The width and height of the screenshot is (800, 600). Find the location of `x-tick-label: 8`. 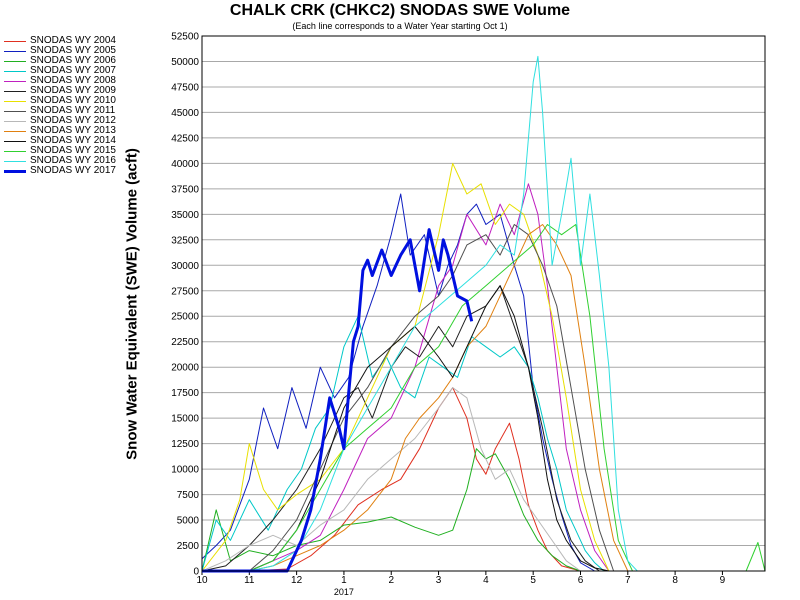

x-tick-label: 8 is located at coordinates (675, 580).